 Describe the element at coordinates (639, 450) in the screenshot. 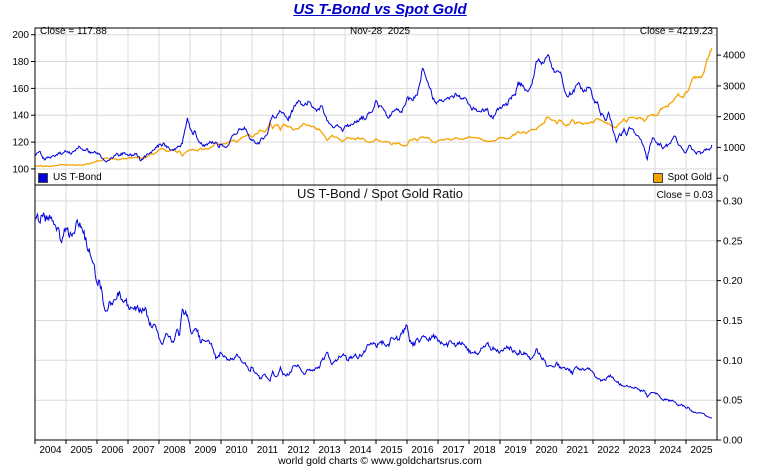

I see `svg-text: 2023` at that location.